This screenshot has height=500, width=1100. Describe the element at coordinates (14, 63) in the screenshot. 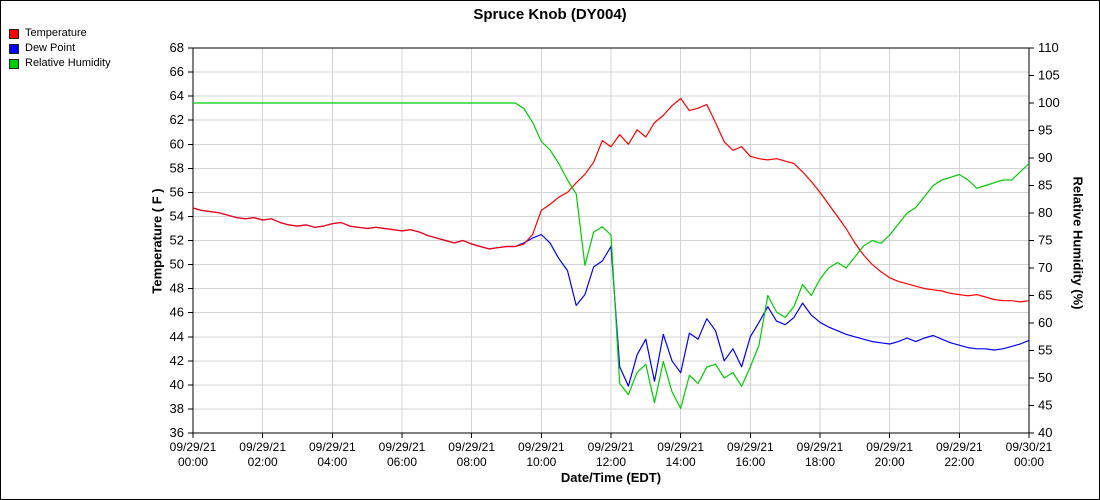

I see `relative-humidity-swatch-icon` at that location.